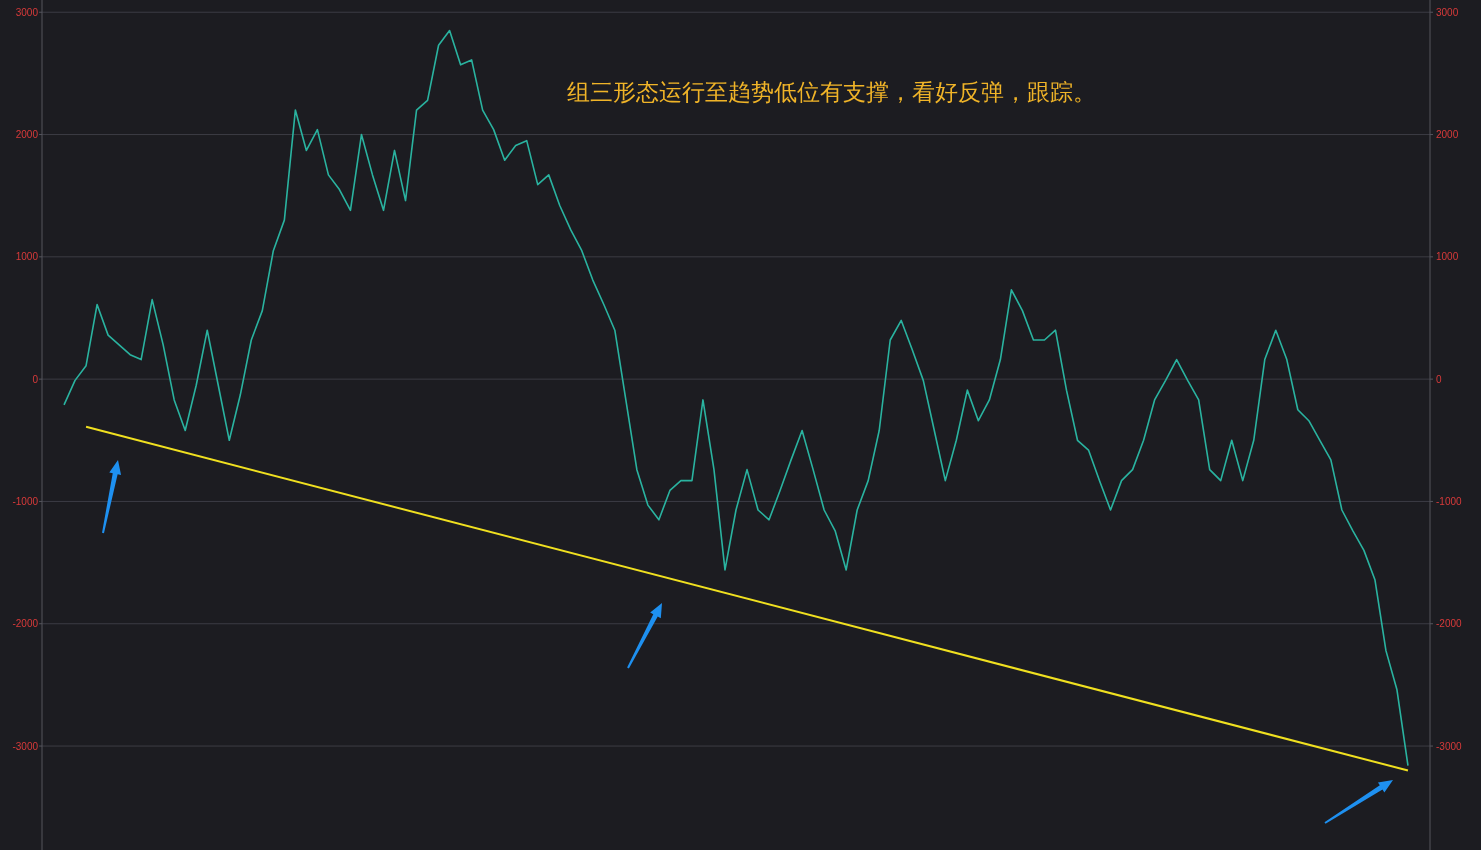  Describe the element at coordinates (25, 746) in the screenshot. I see `y-tick-label: -3000` at that location.